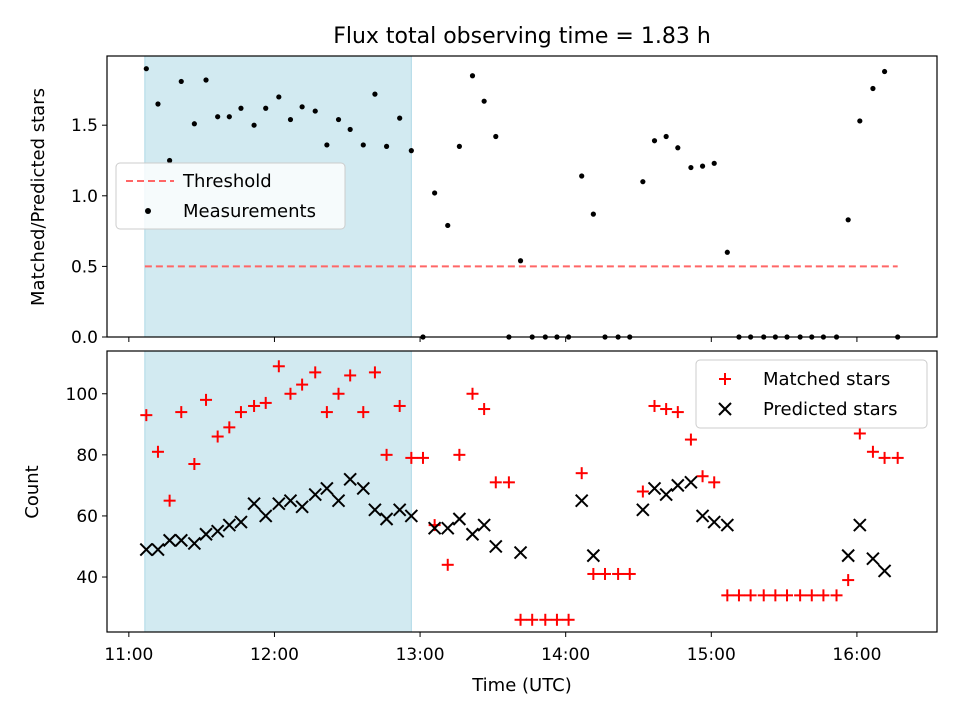 The height and width of the screenshot is (720, 960). I want to click on x-tick-label: 13:00, so click(420, 655).